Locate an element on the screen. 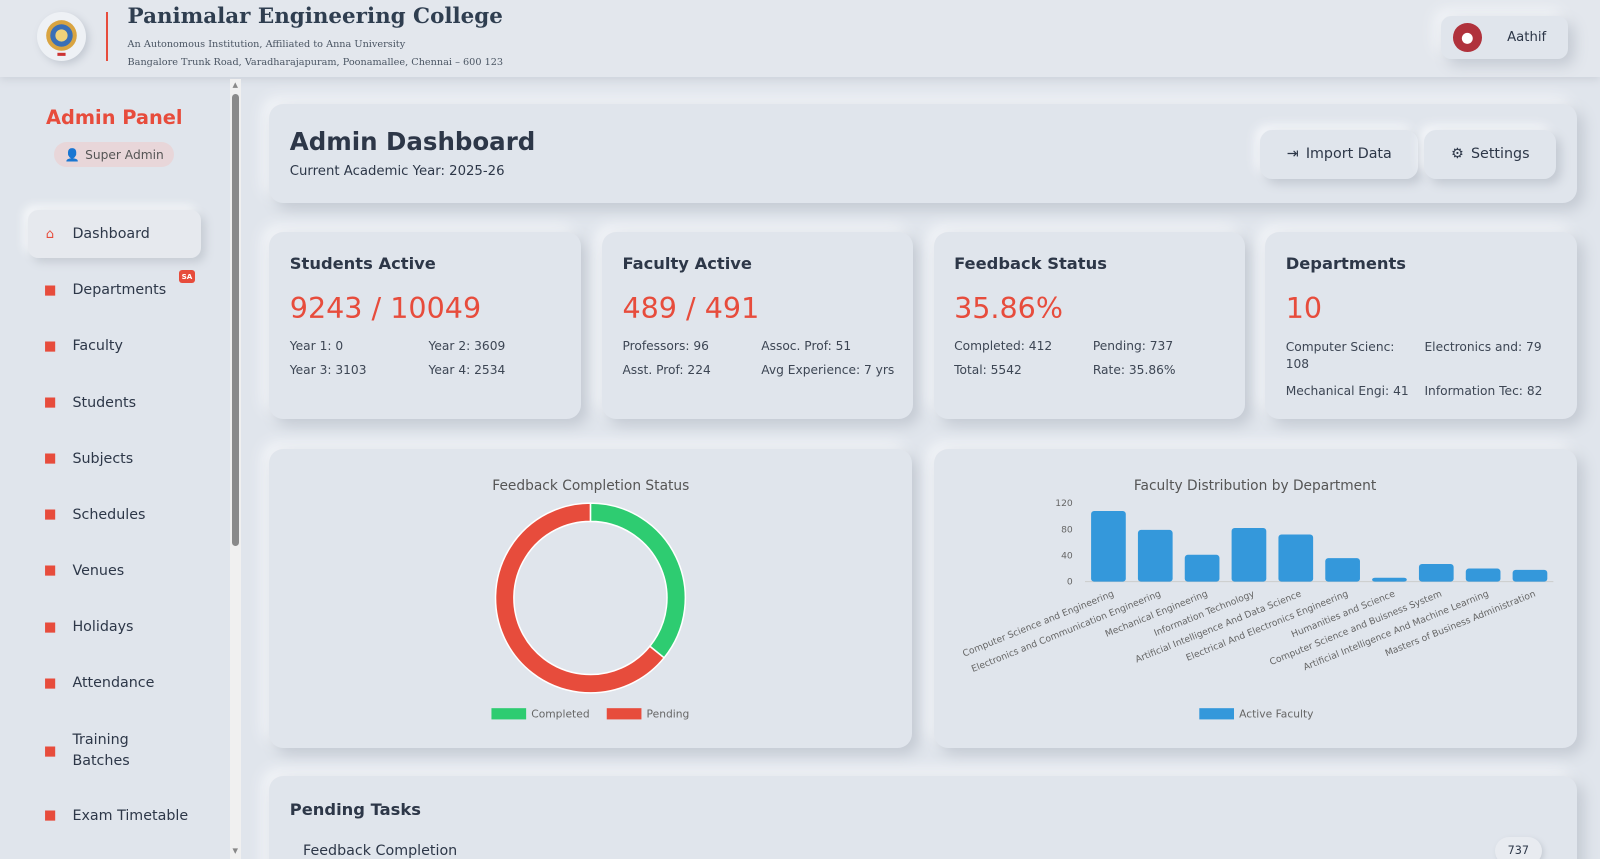 Image resolution: width=1600 pixels, height=859 pixels. card-stat: Rate: 35.86% is located at coordinates (1134, 370).